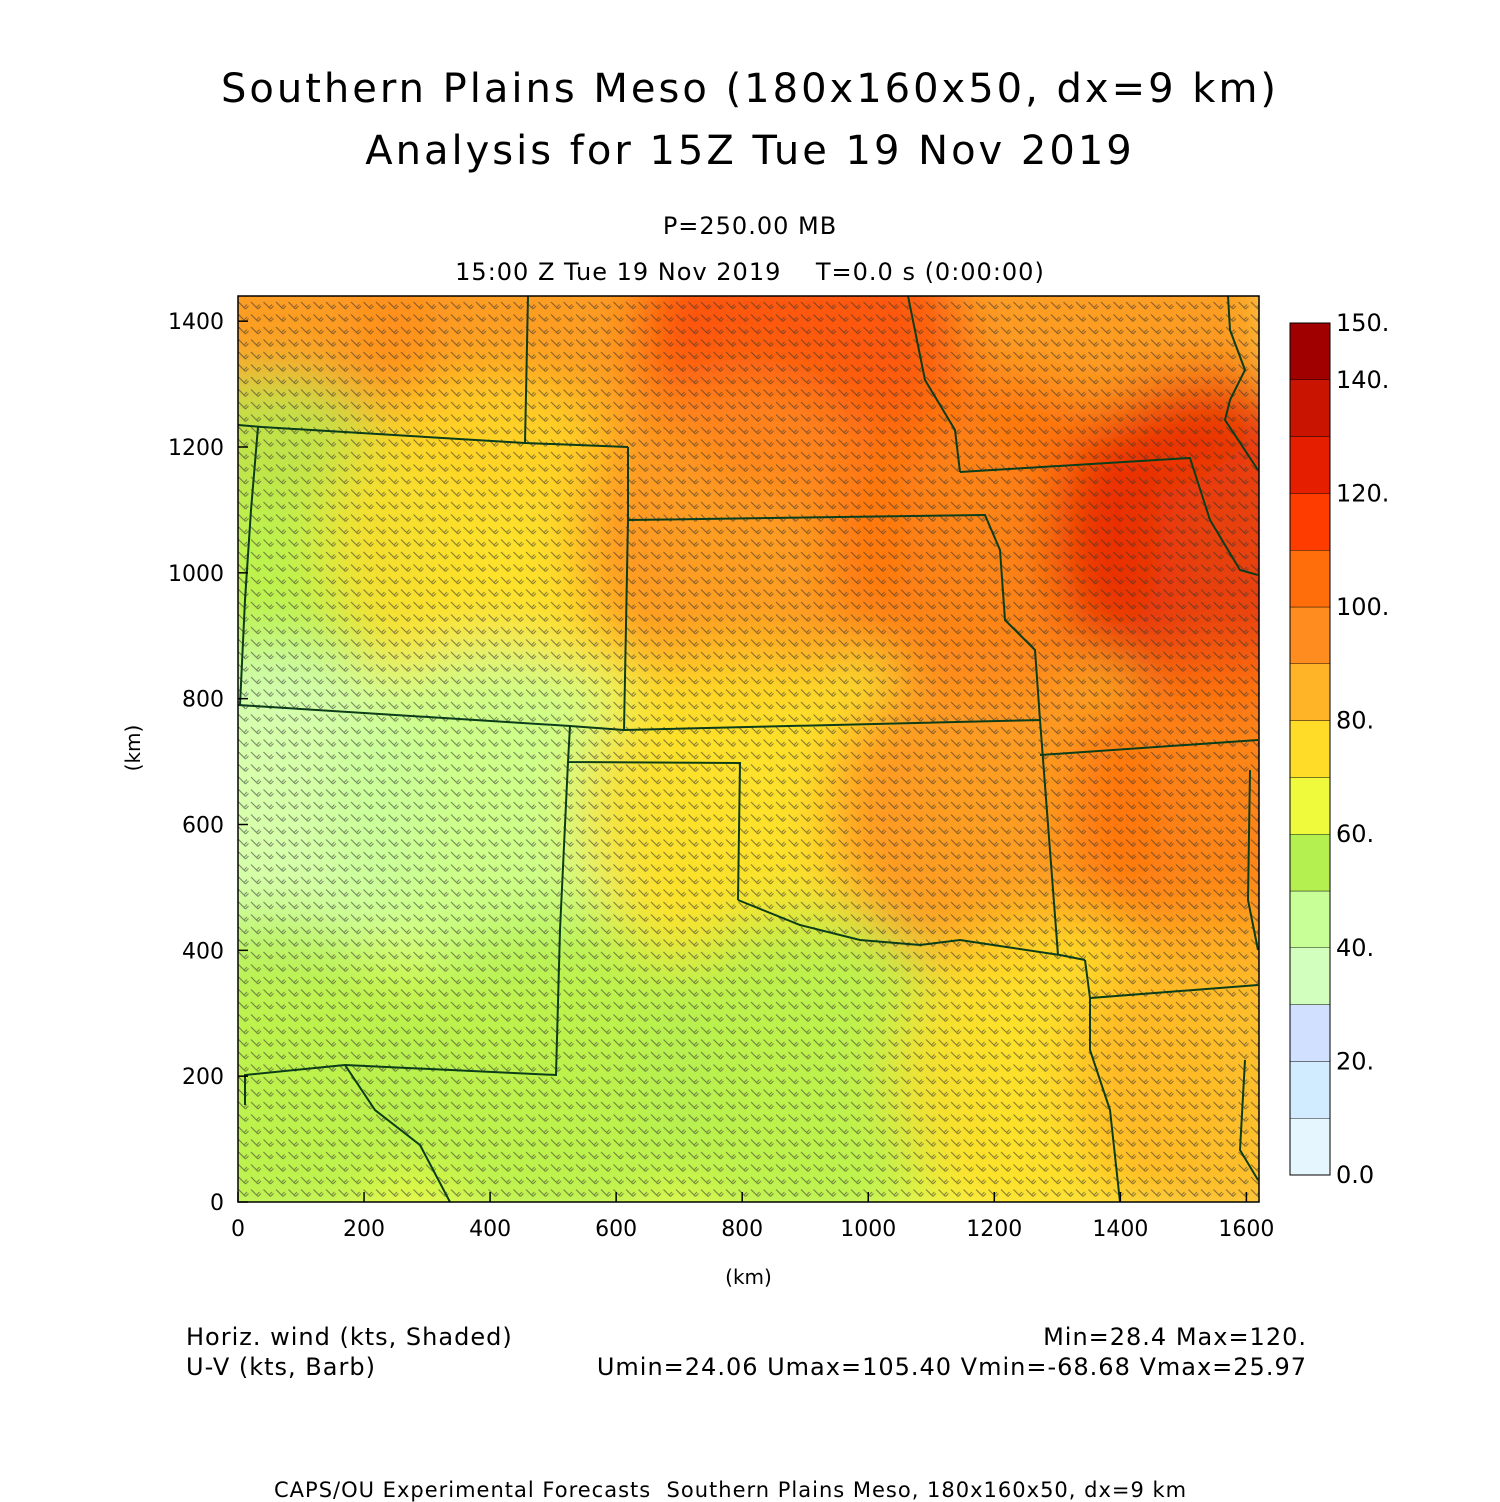  What do you see at coordinates (1362, 607) in the screenshot?
I see `colorbar-label-5: 100.` at bounding box center [1362, 607].